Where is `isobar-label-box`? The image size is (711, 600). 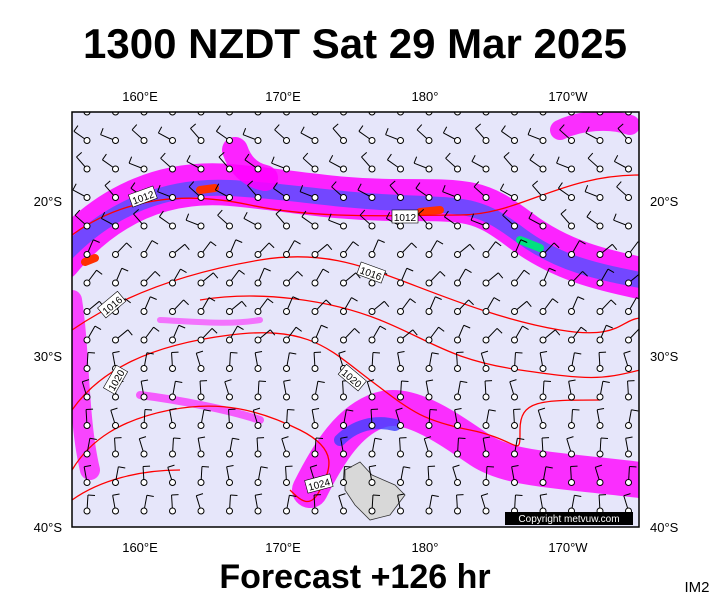
isobar-label-box is located at coordinates (371, 272).